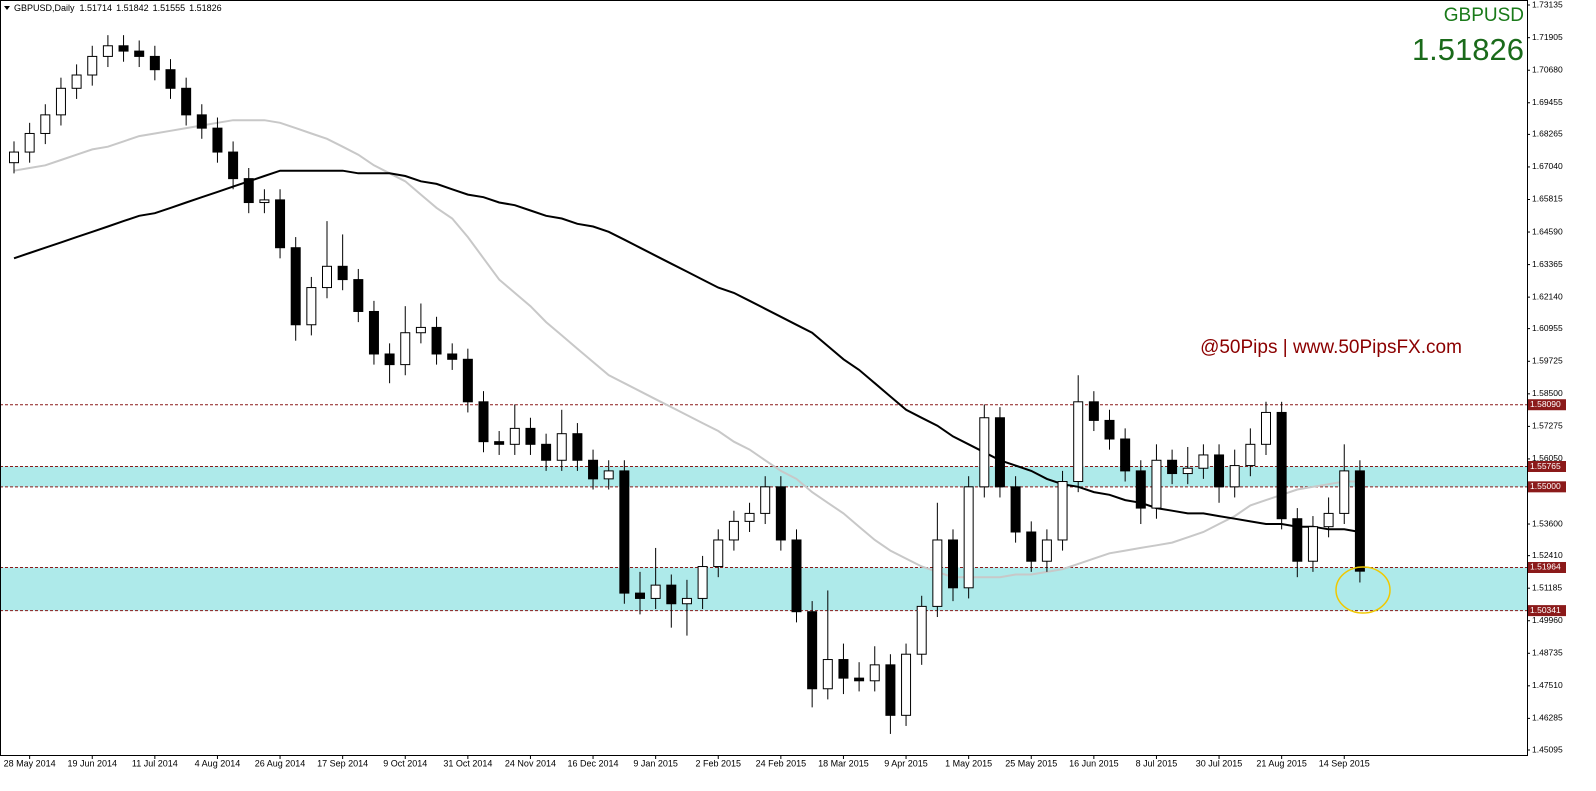  What do you see at coordinates (1547, 4) in the screenshot?
I see `y-tick-label: 1.73135` at bounding box center [1547, 4].